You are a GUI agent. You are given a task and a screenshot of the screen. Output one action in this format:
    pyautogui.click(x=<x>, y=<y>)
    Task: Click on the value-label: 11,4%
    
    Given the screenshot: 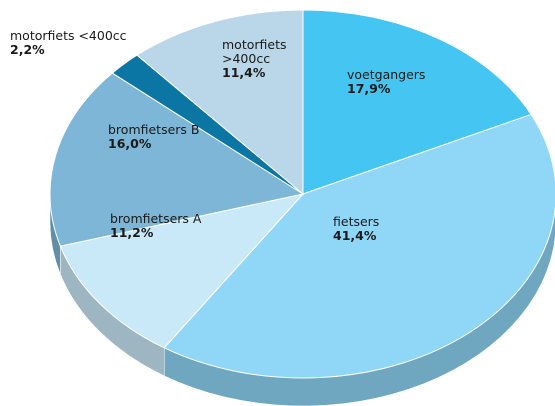 What is the action you would take?
    pyautogui.click(x=244, y=72)
    